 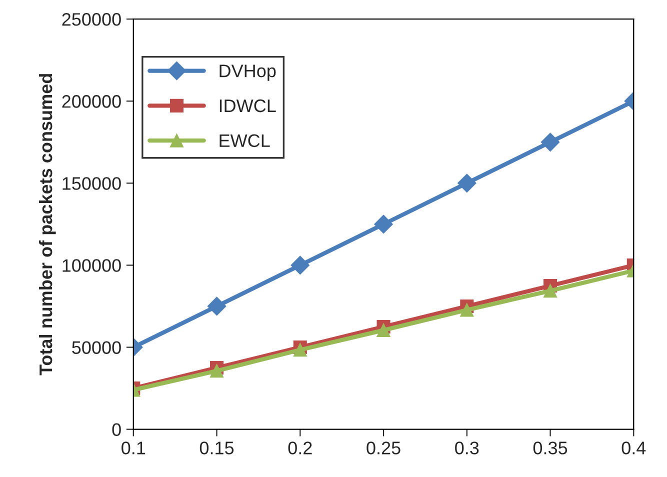 I want to click on x-tick-label: 0.3, so click(x=467, y=448).